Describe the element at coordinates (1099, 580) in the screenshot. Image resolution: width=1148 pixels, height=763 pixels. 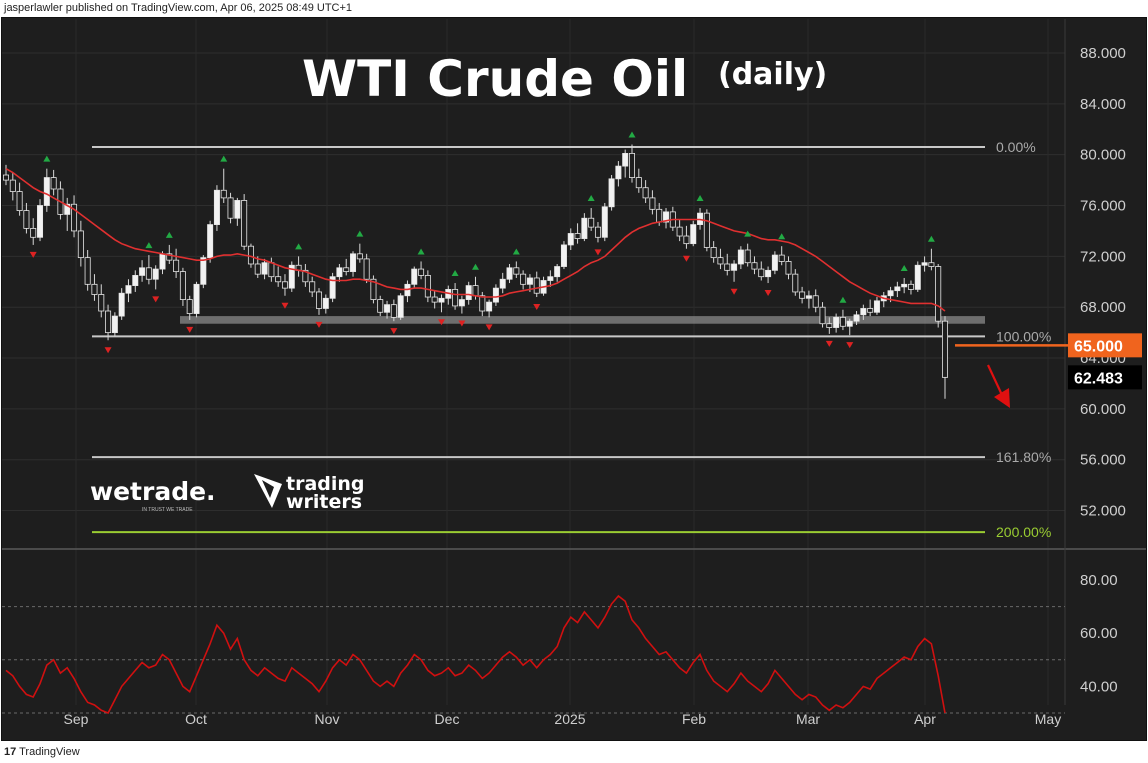
I see `rsi-tick-label: 80.00` at that location.